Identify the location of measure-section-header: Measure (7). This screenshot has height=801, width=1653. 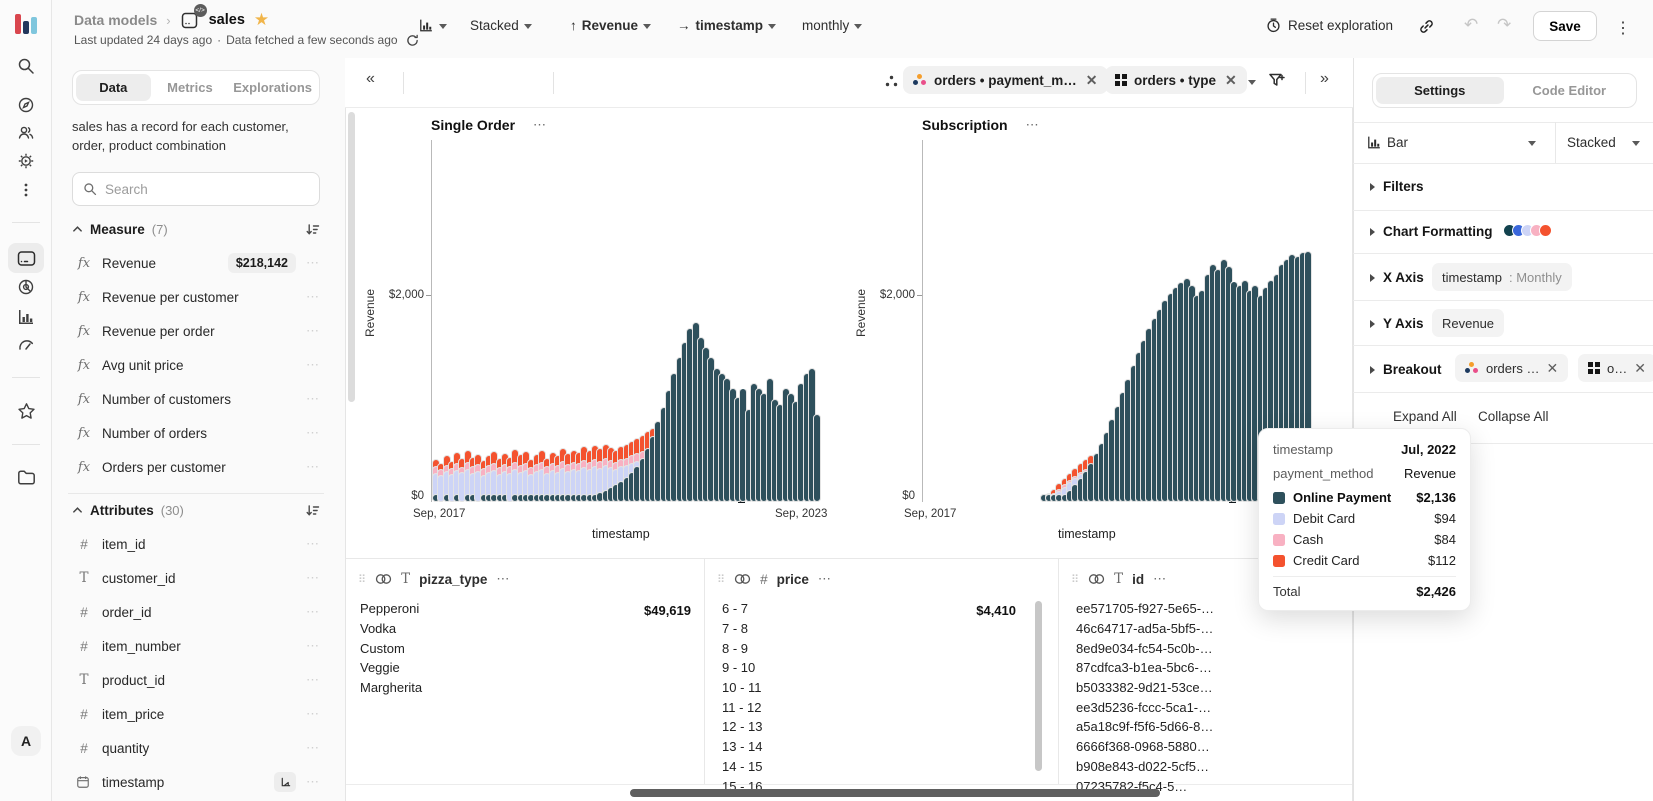
(196, 229).